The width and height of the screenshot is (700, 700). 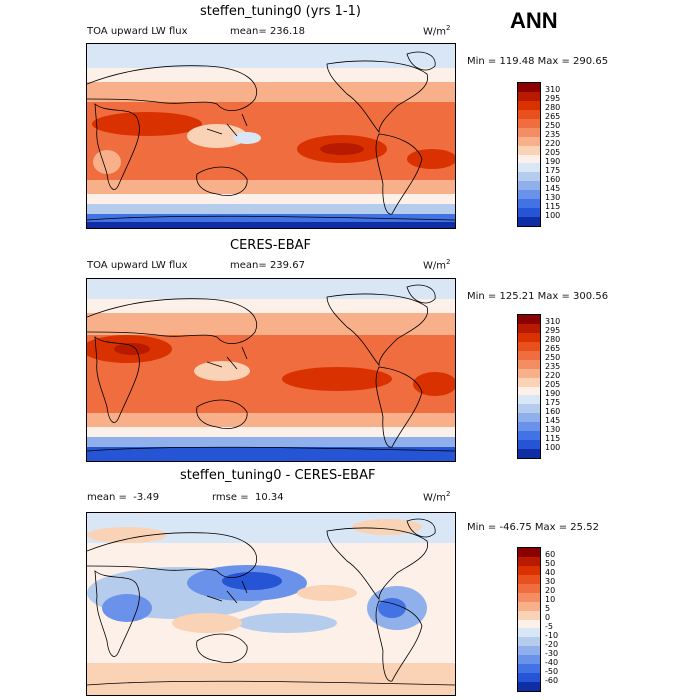 What do you see at coordinates (553, 357) in the screenshot?
I see `panel2-tick: 250` at bounding box center [553, 357].